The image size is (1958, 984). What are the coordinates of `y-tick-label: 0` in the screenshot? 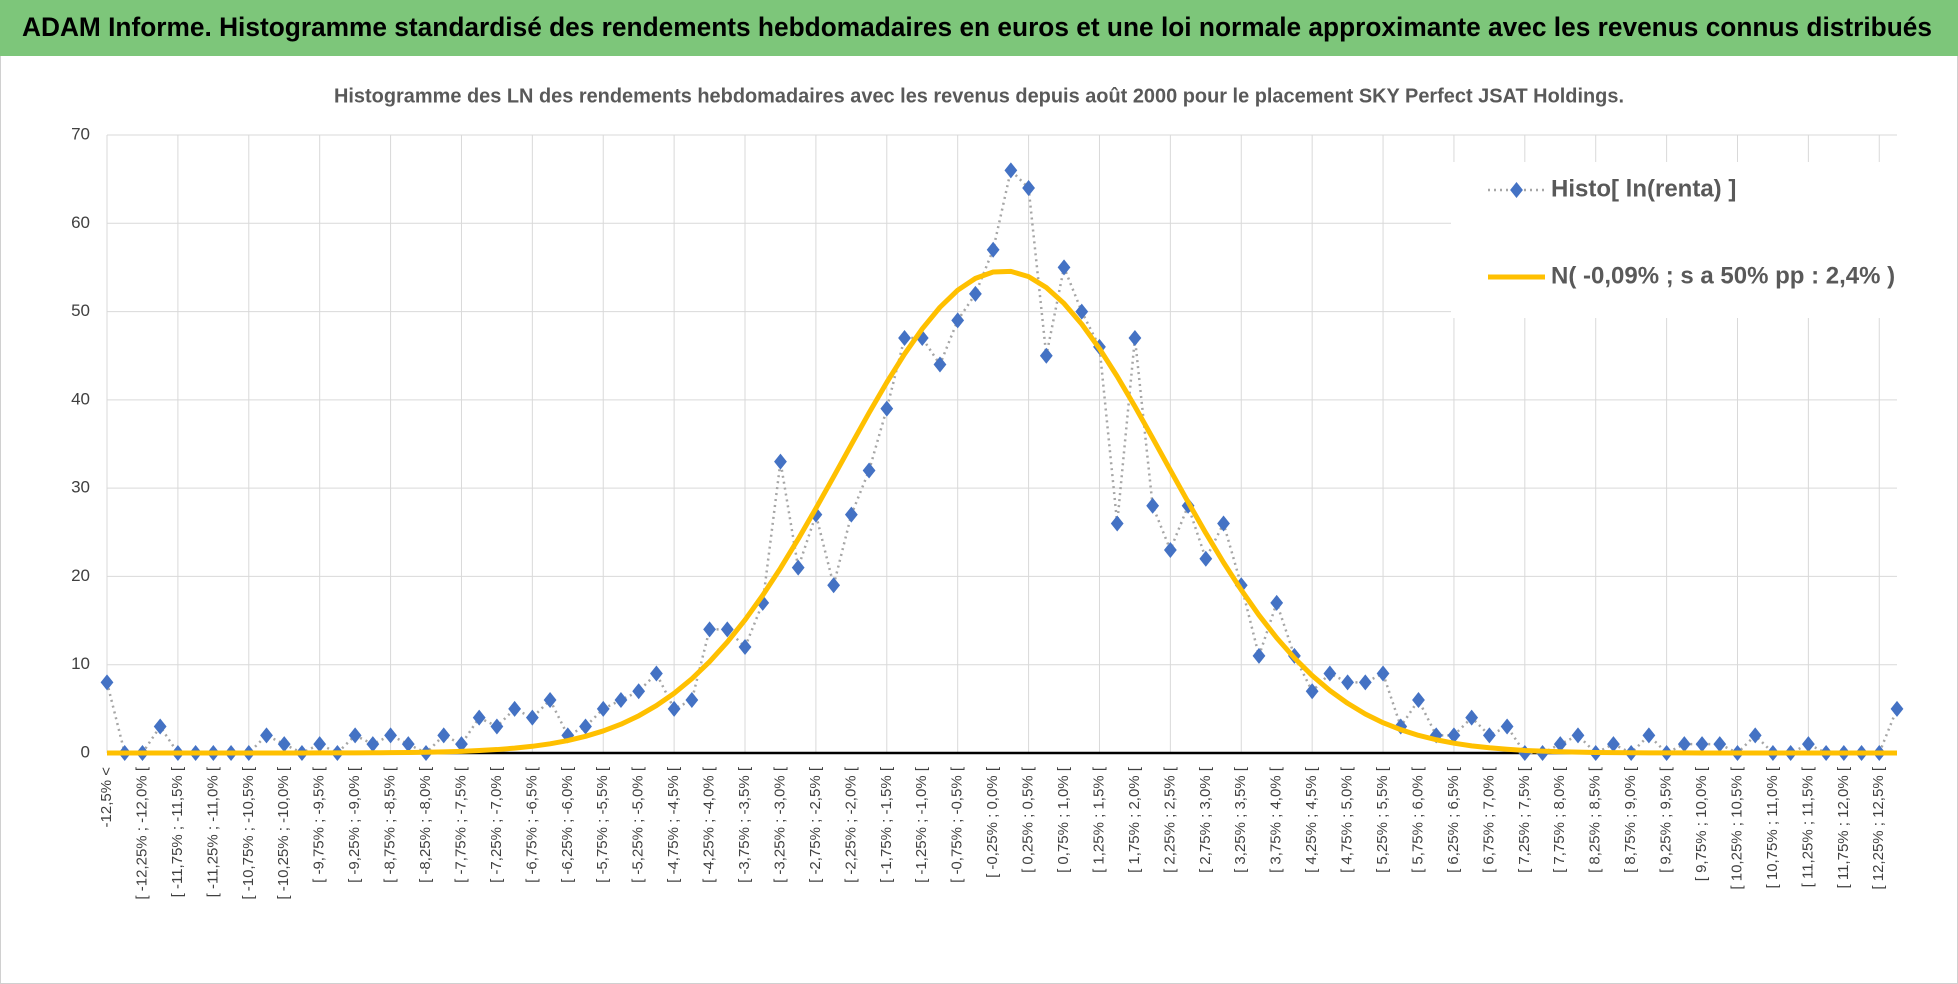 It's located at (85, 751).